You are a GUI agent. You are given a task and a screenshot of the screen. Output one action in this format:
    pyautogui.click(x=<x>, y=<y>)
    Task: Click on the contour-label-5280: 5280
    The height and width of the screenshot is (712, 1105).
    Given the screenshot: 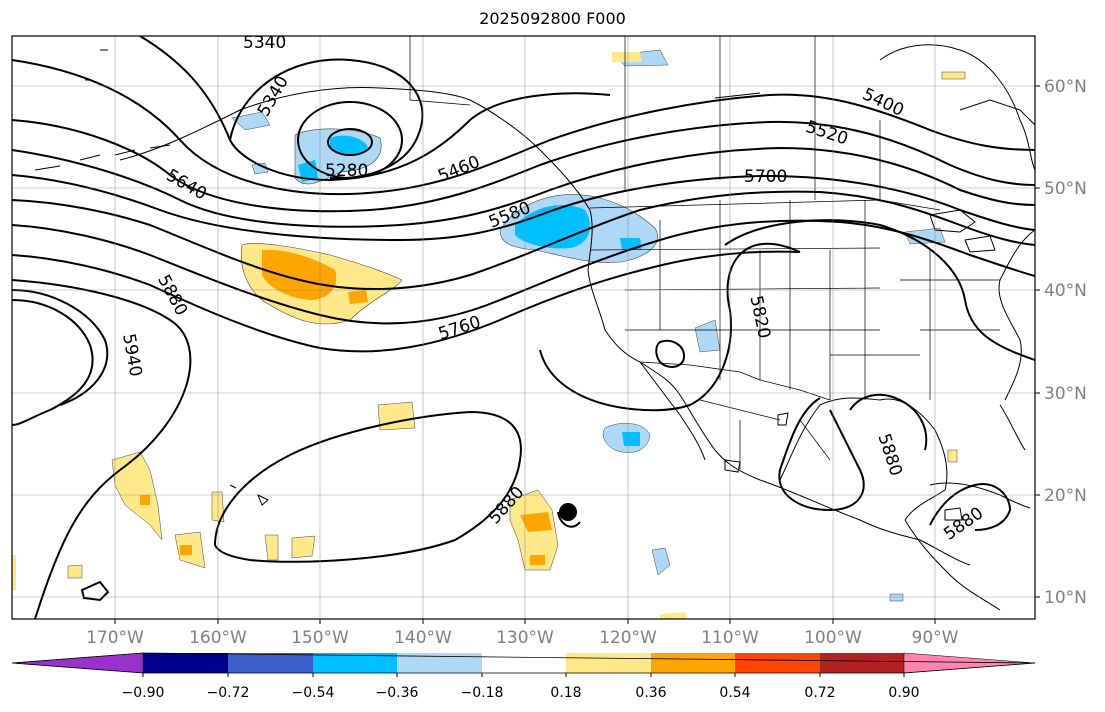 What is the action you would take?
    pyautogui.click(x=346, y=171)
    